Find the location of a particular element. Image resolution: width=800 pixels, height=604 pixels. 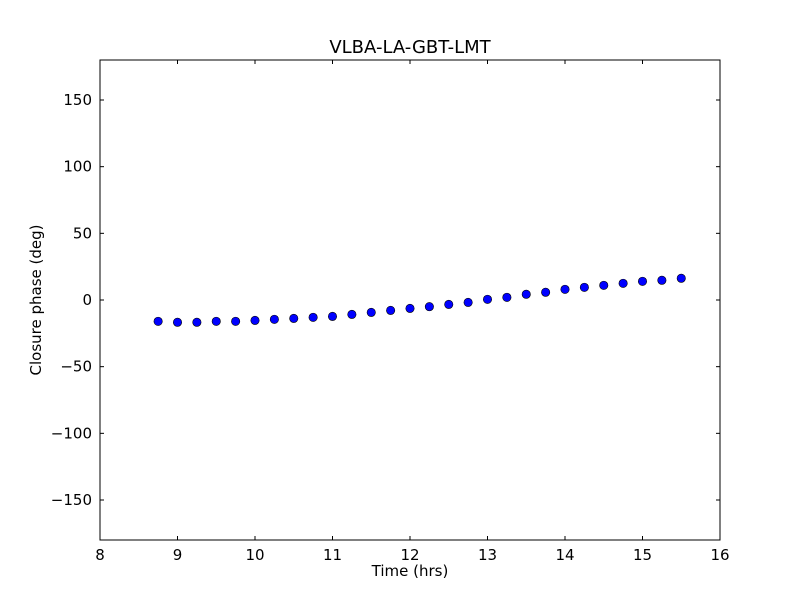

x-tick-label: 12 is located at coordinates (409, 555).